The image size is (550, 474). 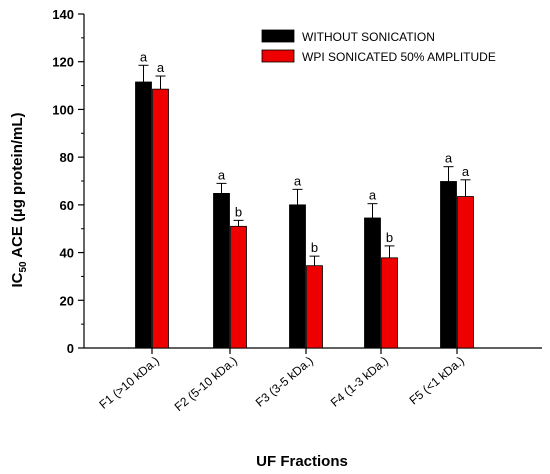 I want to click on y-tick-label: 40, so click(x=67, y=253).